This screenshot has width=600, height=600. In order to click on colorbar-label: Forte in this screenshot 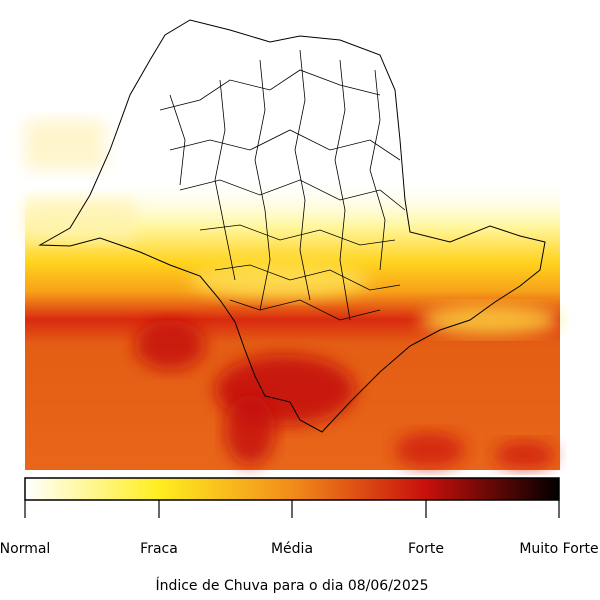, I will do `click(426, 549)`.